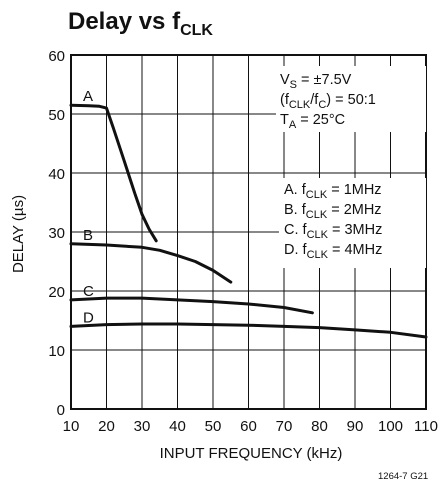  Describe the element at coordinates (151, 263) in the screenshot. I see `curve-b` at that location.